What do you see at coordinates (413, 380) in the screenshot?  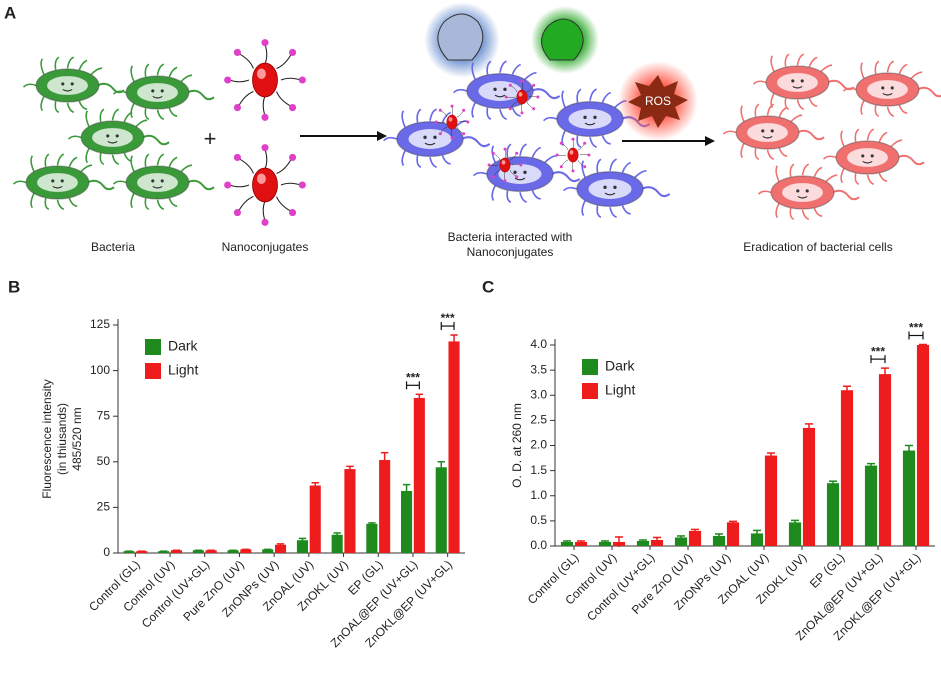 I see `significance: ***` at bounding box center [413, 380].